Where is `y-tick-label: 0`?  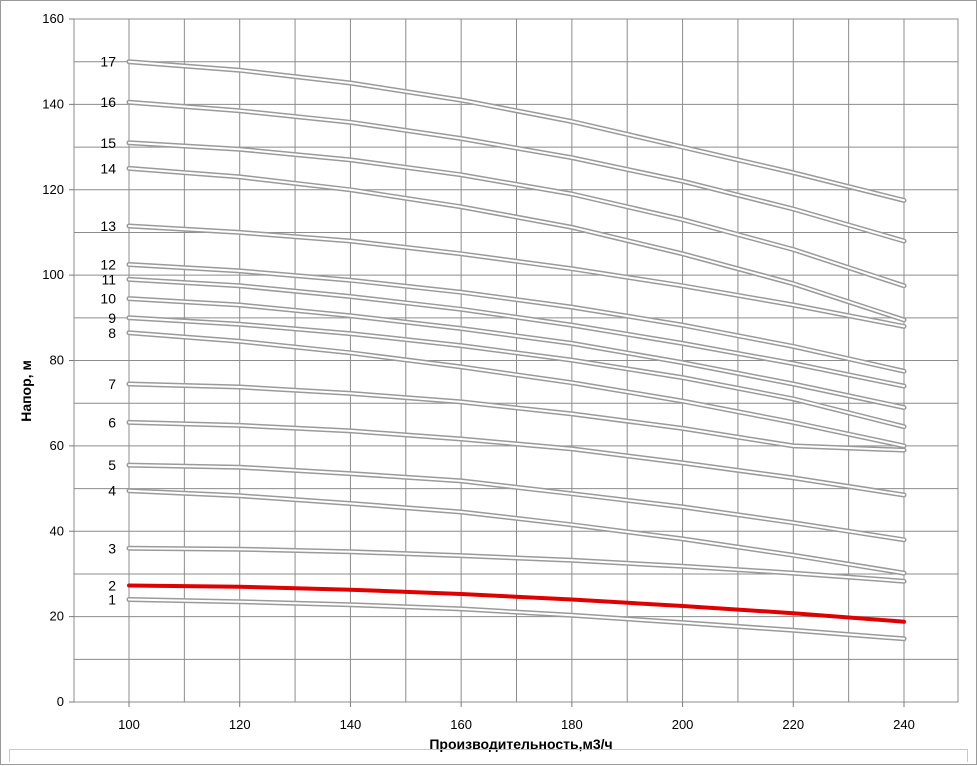 y-tick-label: 0 is located at coordinates (60, 701).